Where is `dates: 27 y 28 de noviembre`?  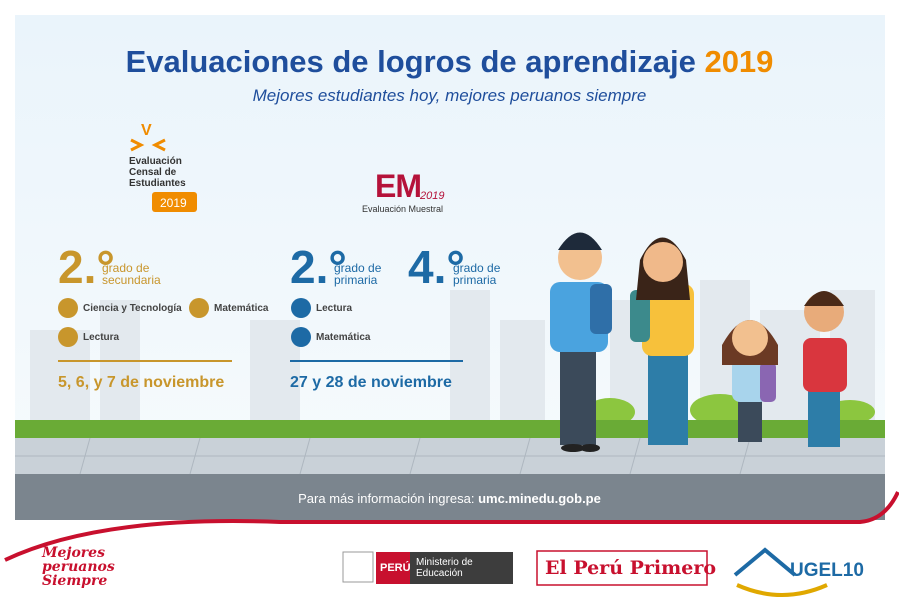 dates: 27 y 28 de noviembre is located at coordinates (371, 382).